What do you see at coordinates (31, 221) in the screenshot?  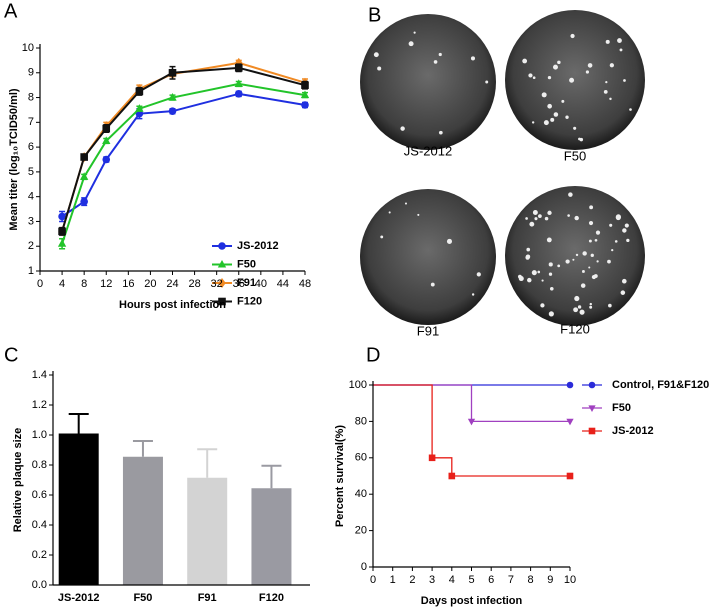 I see `y-tick-label: 3` at bounding box center [31, 221].